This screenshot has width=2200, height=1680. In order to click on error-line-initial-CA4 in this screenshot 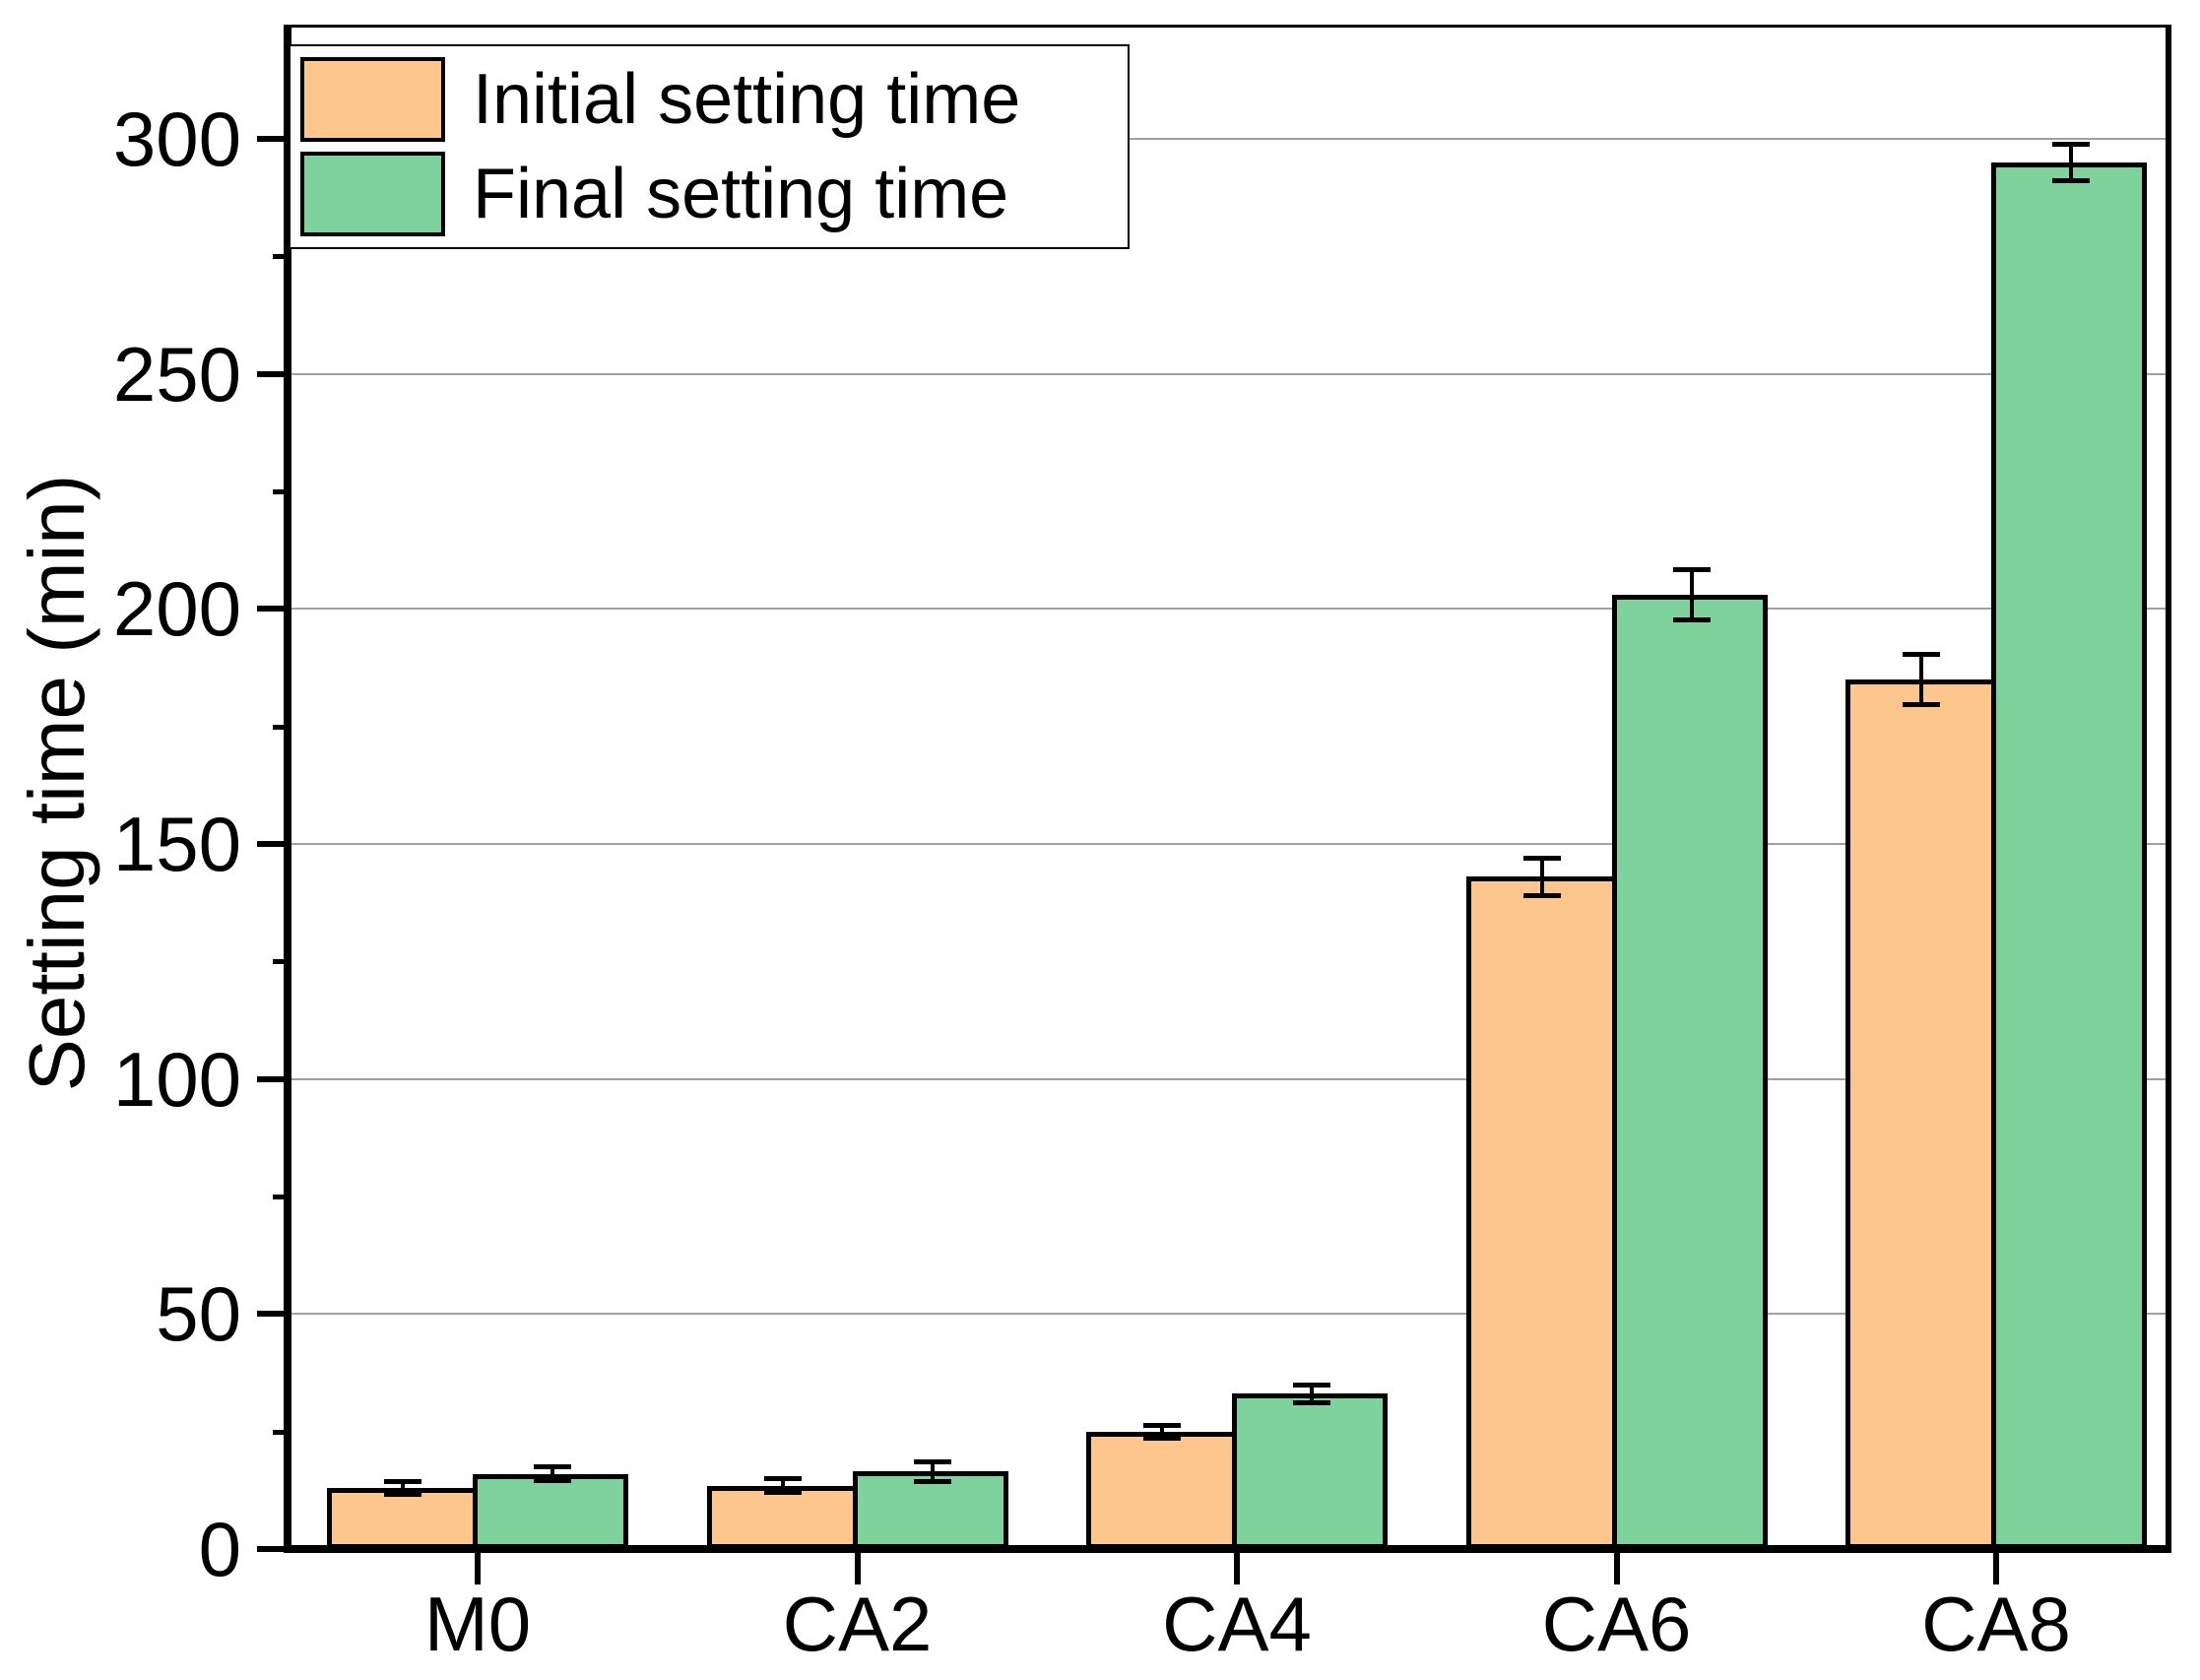, I will do `click(1162, 1431)`.